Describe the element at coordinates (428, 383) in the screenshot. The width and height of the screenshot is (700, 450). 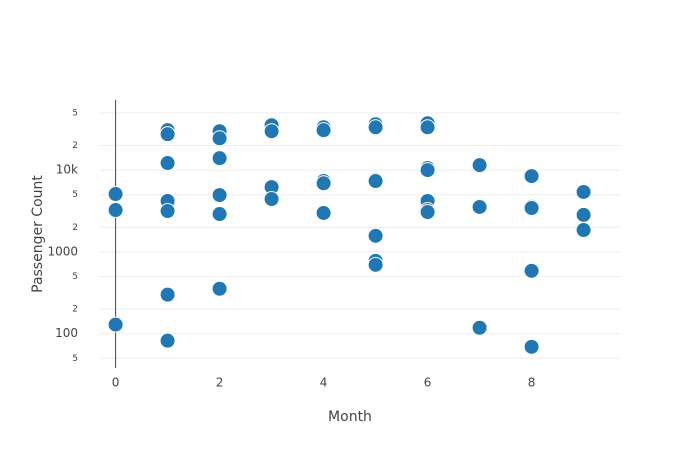
I see `x-tick-label: 6` at that location.